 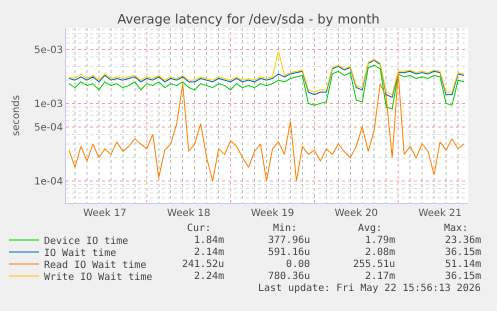 I want to click on y-axis-title: seconds, so click(x=16, y=115).